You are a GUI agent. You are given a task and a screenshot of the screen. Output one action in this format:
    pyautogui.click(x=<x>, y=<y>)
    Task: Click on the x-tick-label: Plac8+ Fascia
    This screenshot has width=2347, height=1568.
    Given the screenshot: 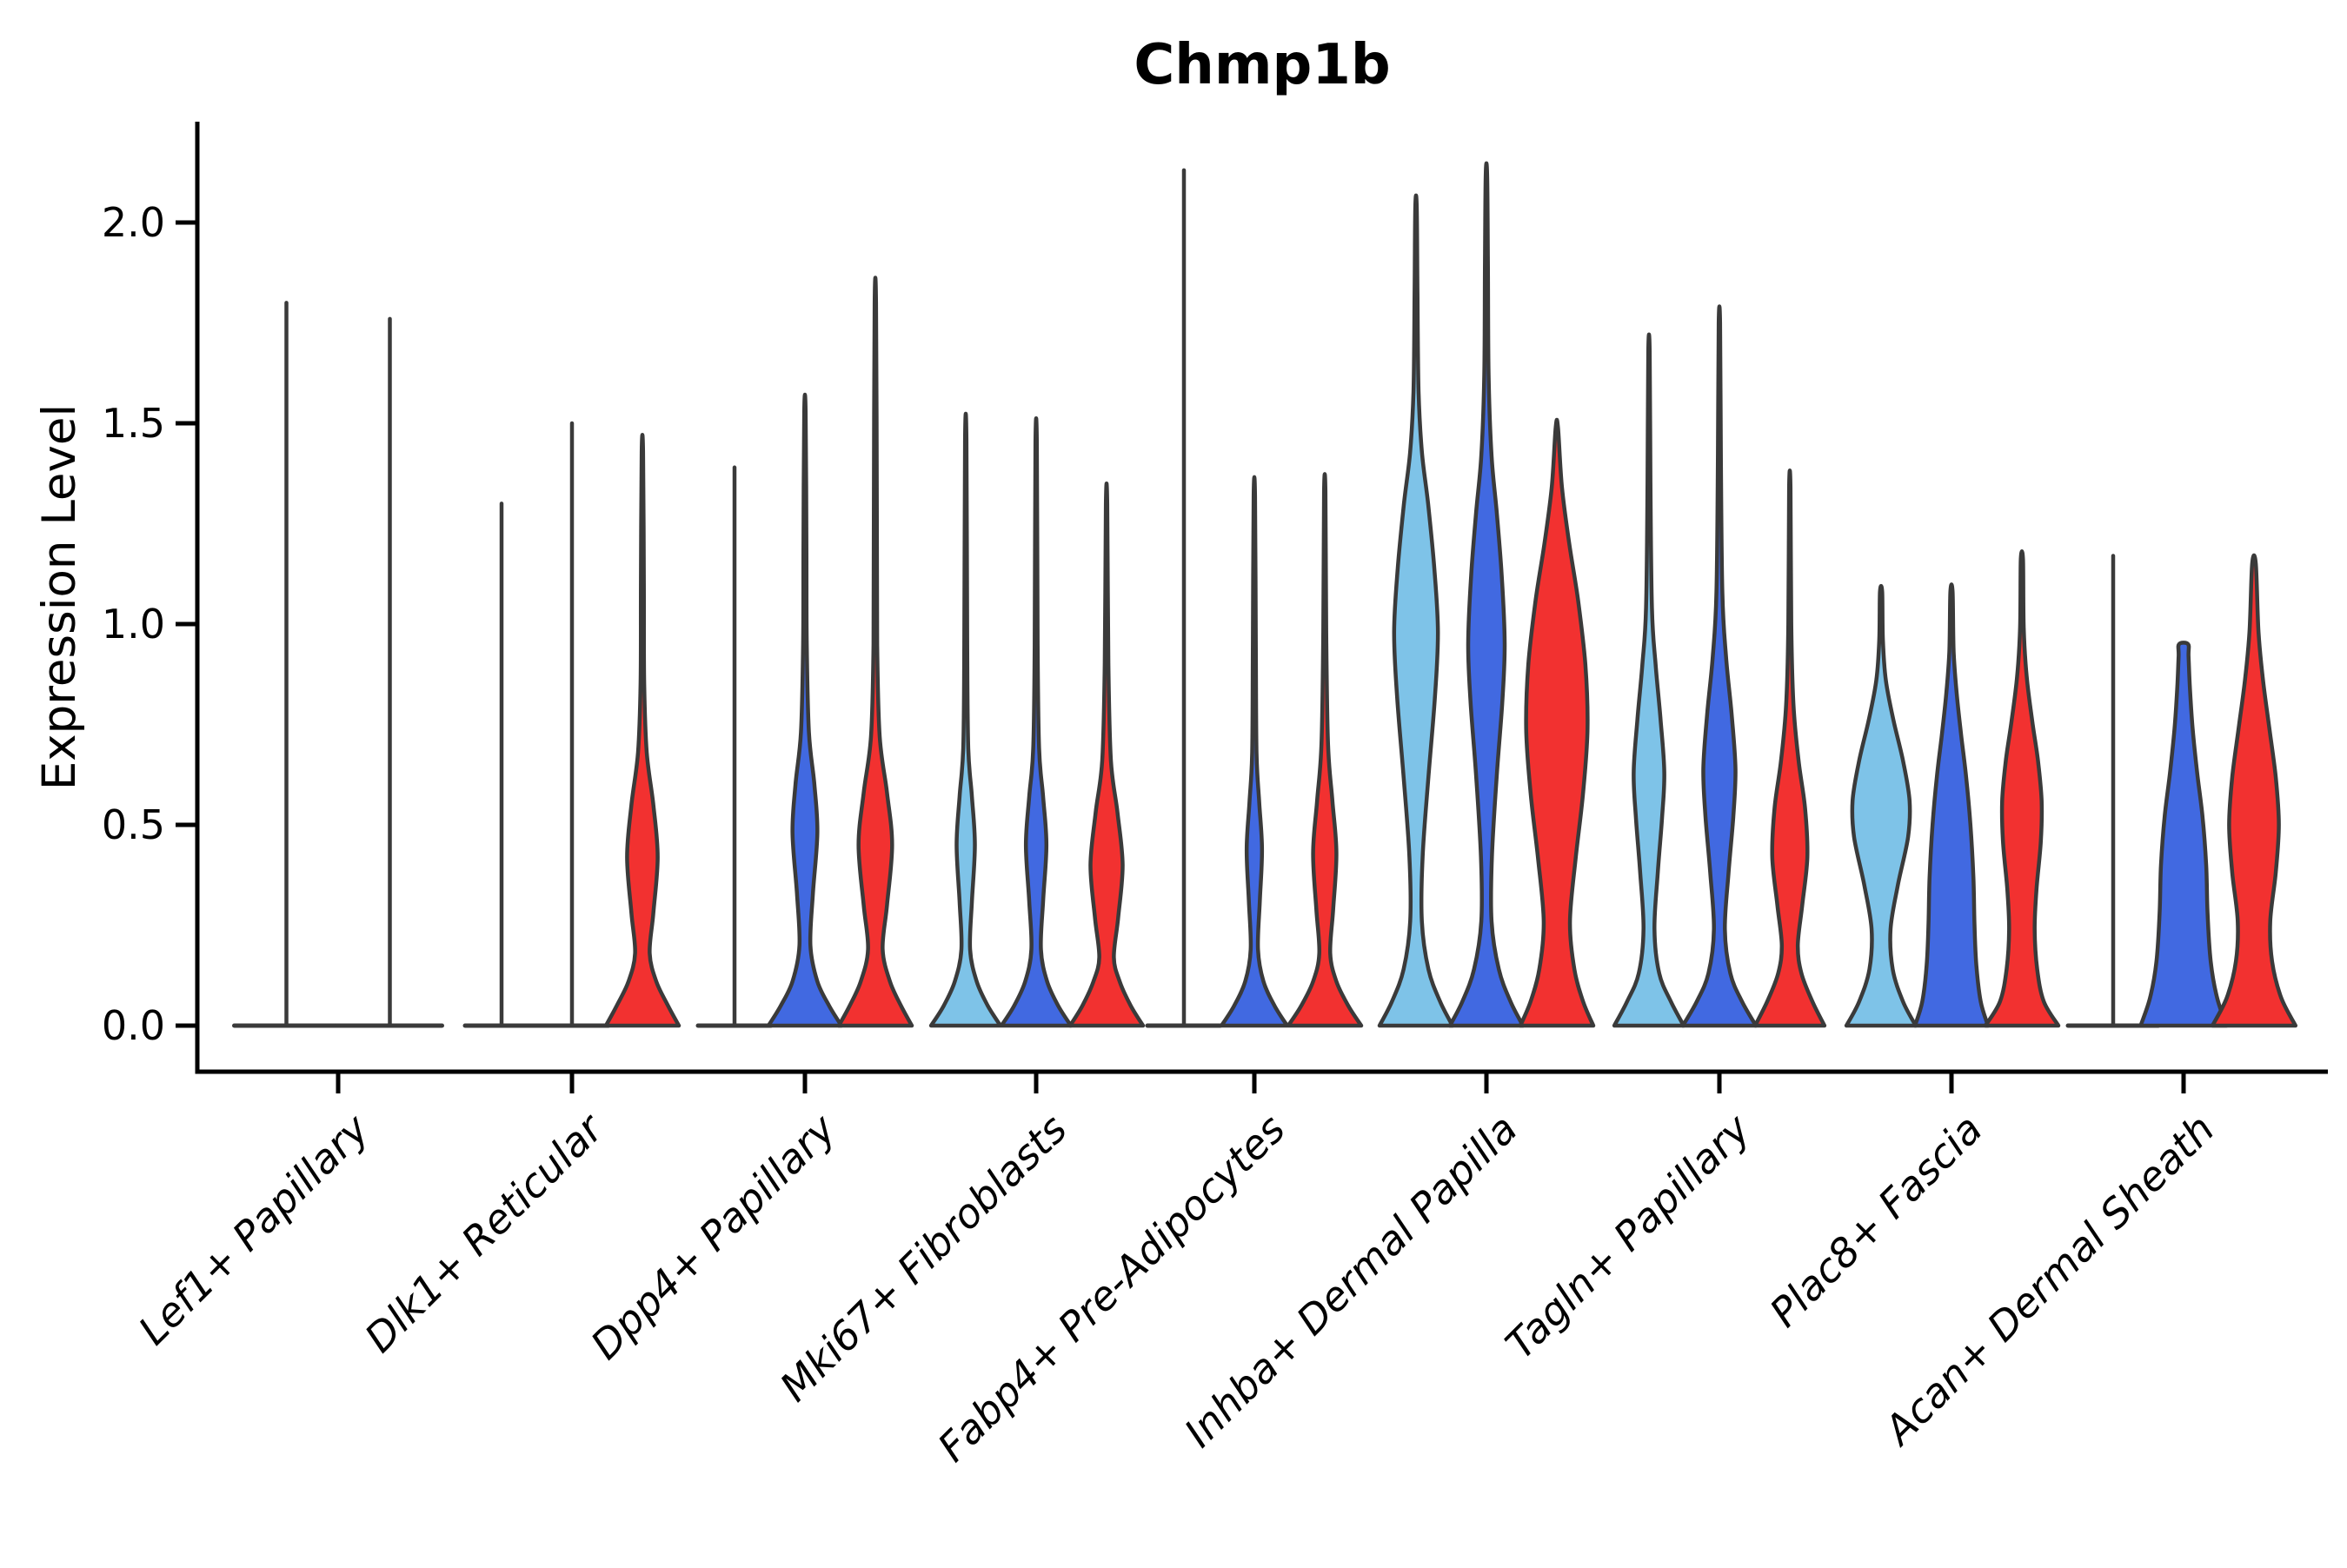 What is the action you would take?
    pyautogui.click(x=1875, y=1221)
    